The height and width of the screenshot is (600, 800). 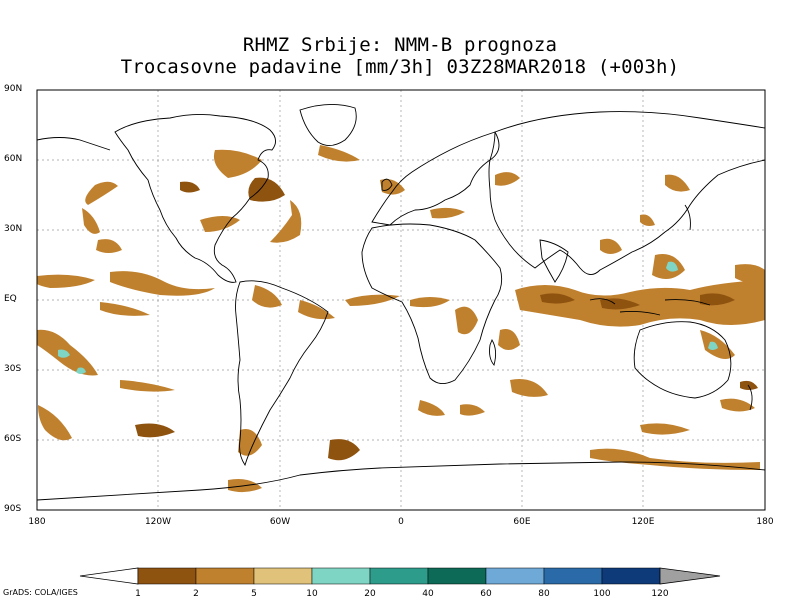 What do you see at coordinates (254, 594) in the screenshot?
I see `colorbar-label-5: 5` at bounding box center [254, 594].